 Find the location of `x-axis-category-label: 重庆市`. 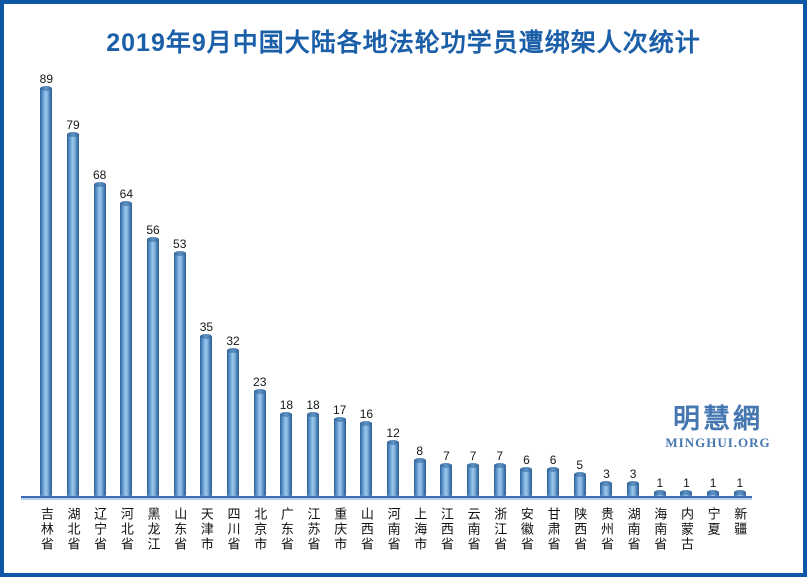

x-axis-category-label: 重庆市 is located at coordinates (340, 529).